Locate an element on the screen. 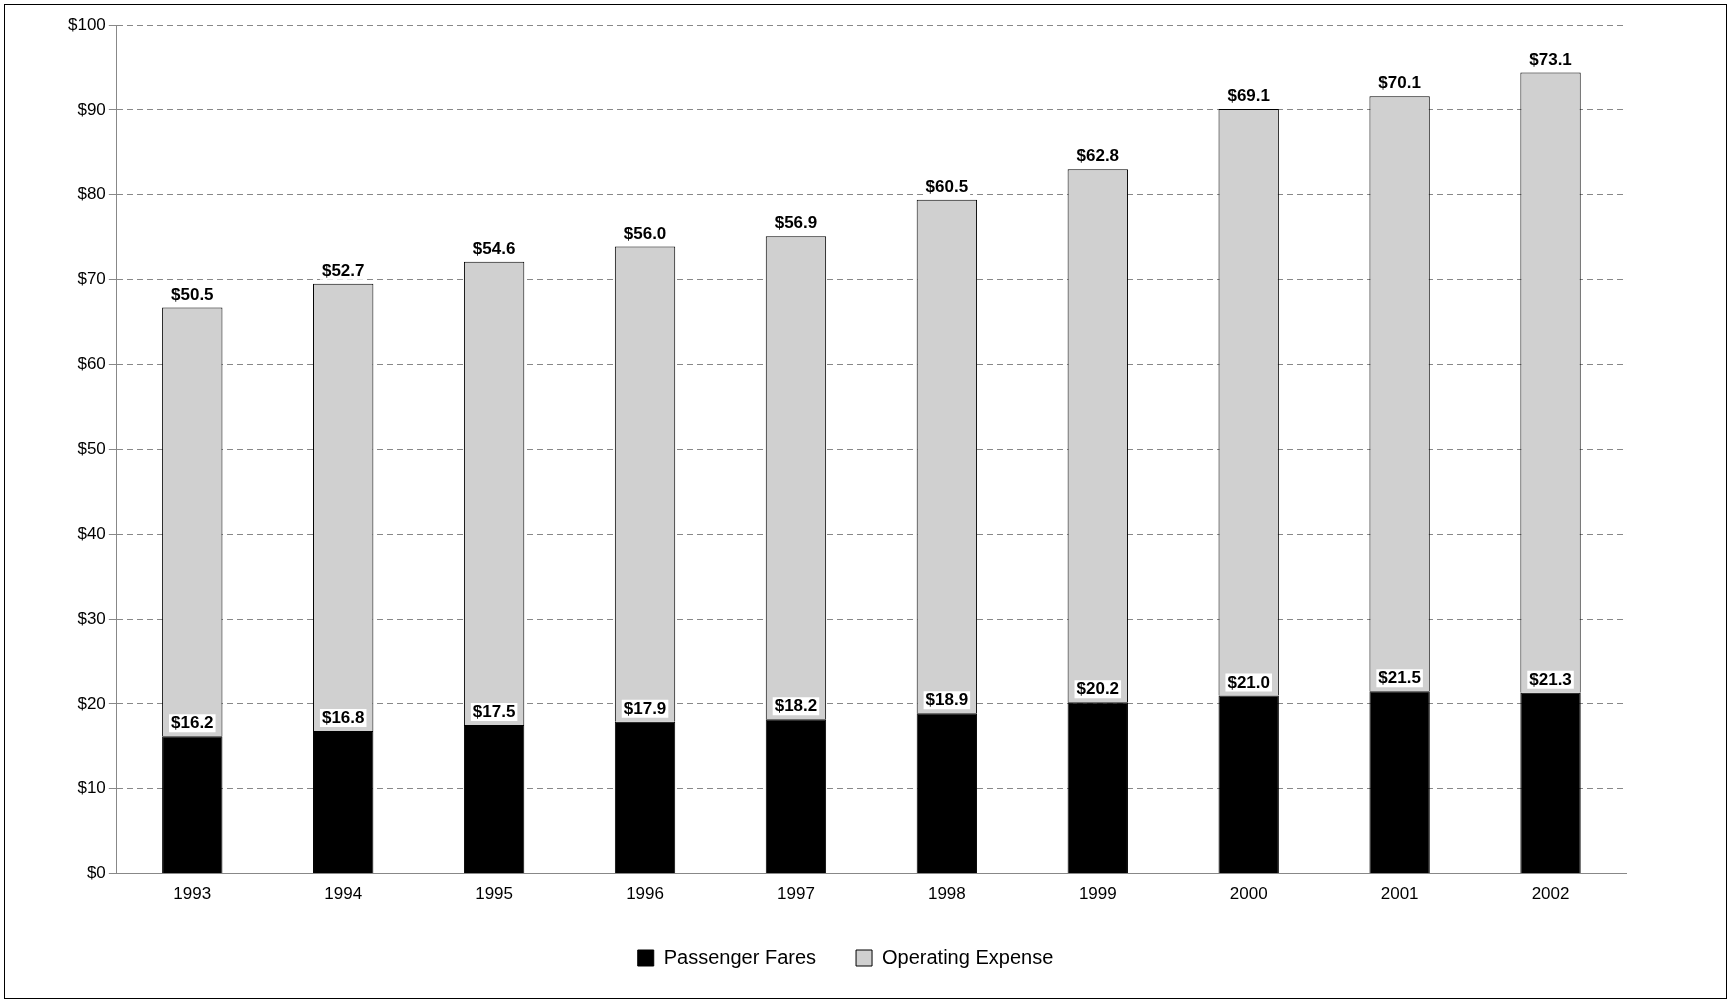 The width and height of the screenshot is (1731, 1003). x-tick-label: 1995 is located at coordinates (494, 894).